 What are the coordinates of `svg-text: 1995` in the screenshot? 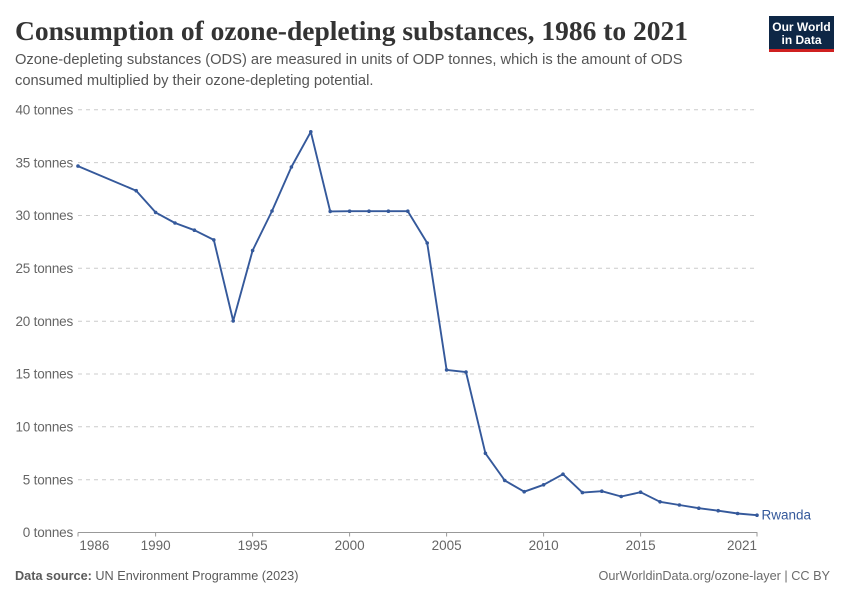 It's located at (253, 545).